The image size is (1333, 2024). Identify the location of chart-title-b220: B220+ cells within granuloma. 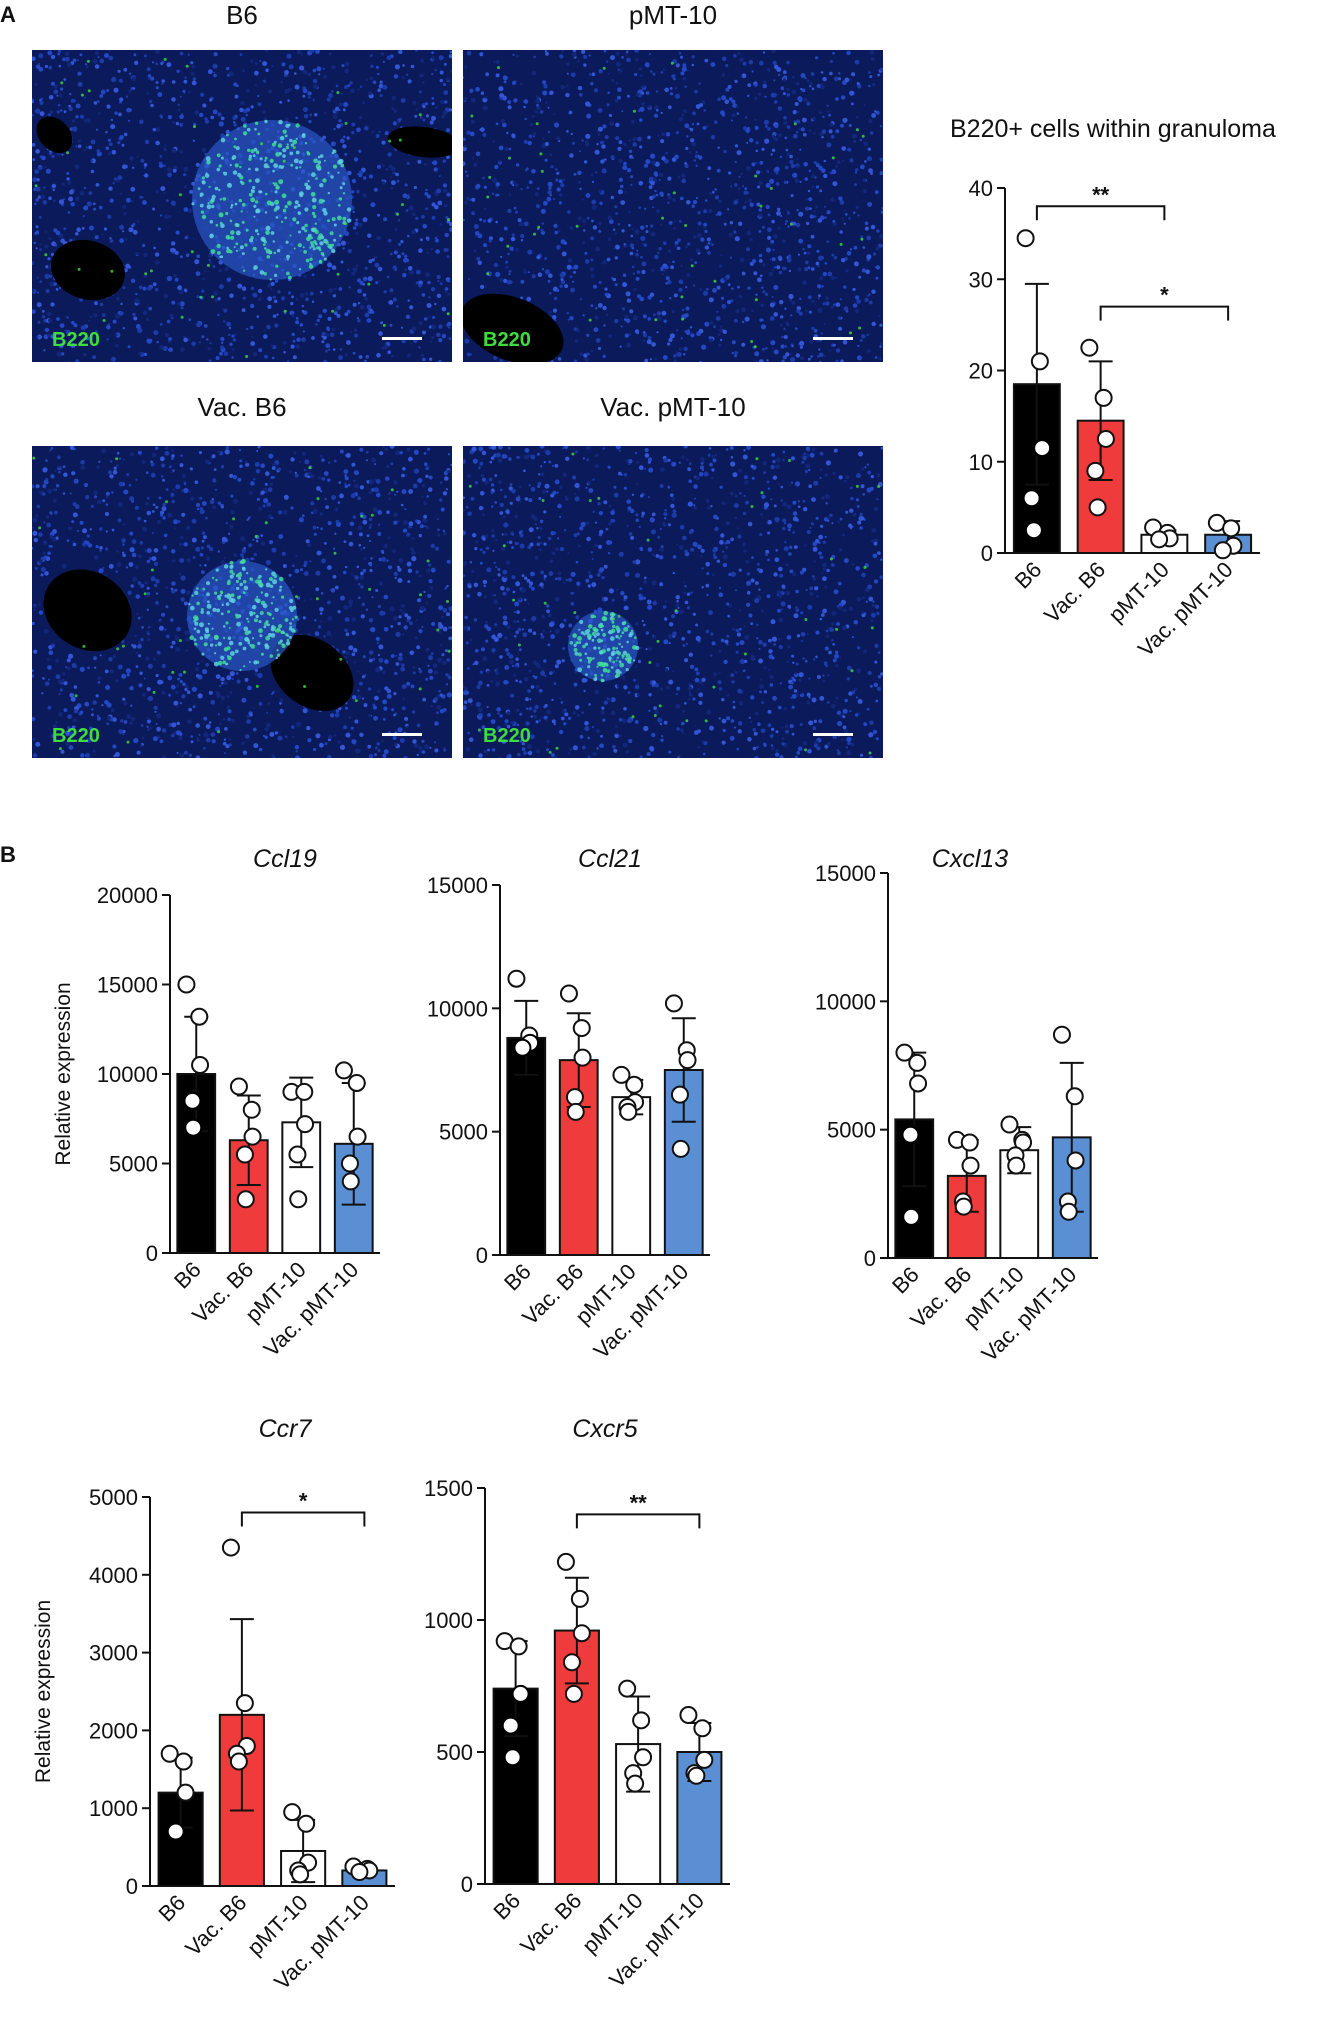
(1113, 129).